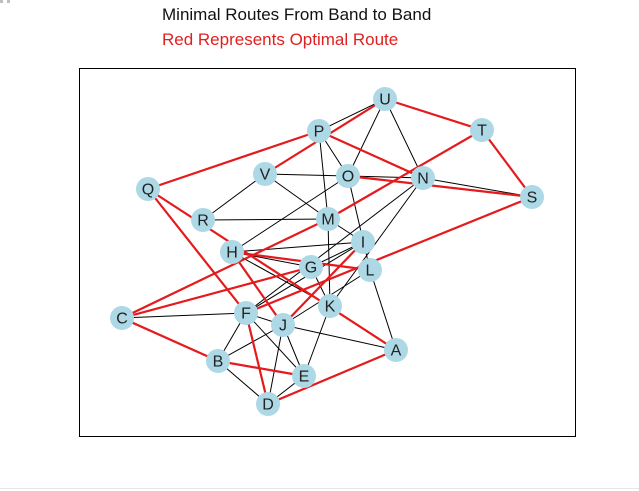 This screenshot has height=491, width=639. Describe the element at coordinates (297, 247) in the screenshot. I see `edge-h-i` at that location.